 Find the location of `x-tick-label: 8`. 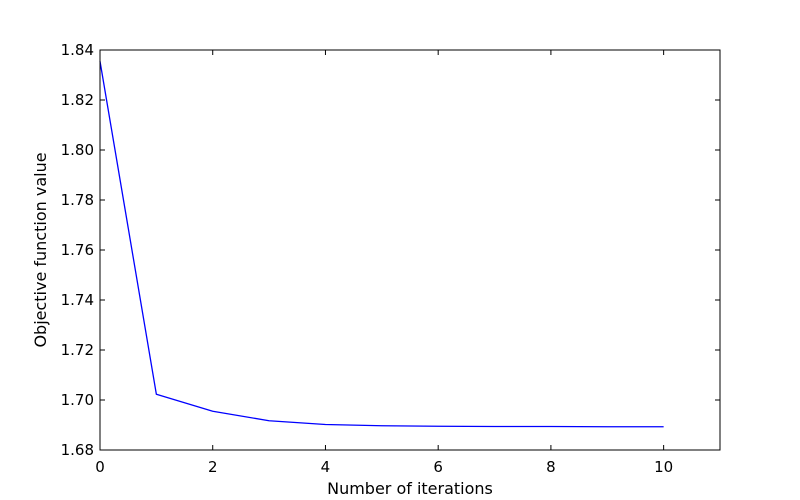

x-tick-label: 8 is located at coordinates (551, 467).